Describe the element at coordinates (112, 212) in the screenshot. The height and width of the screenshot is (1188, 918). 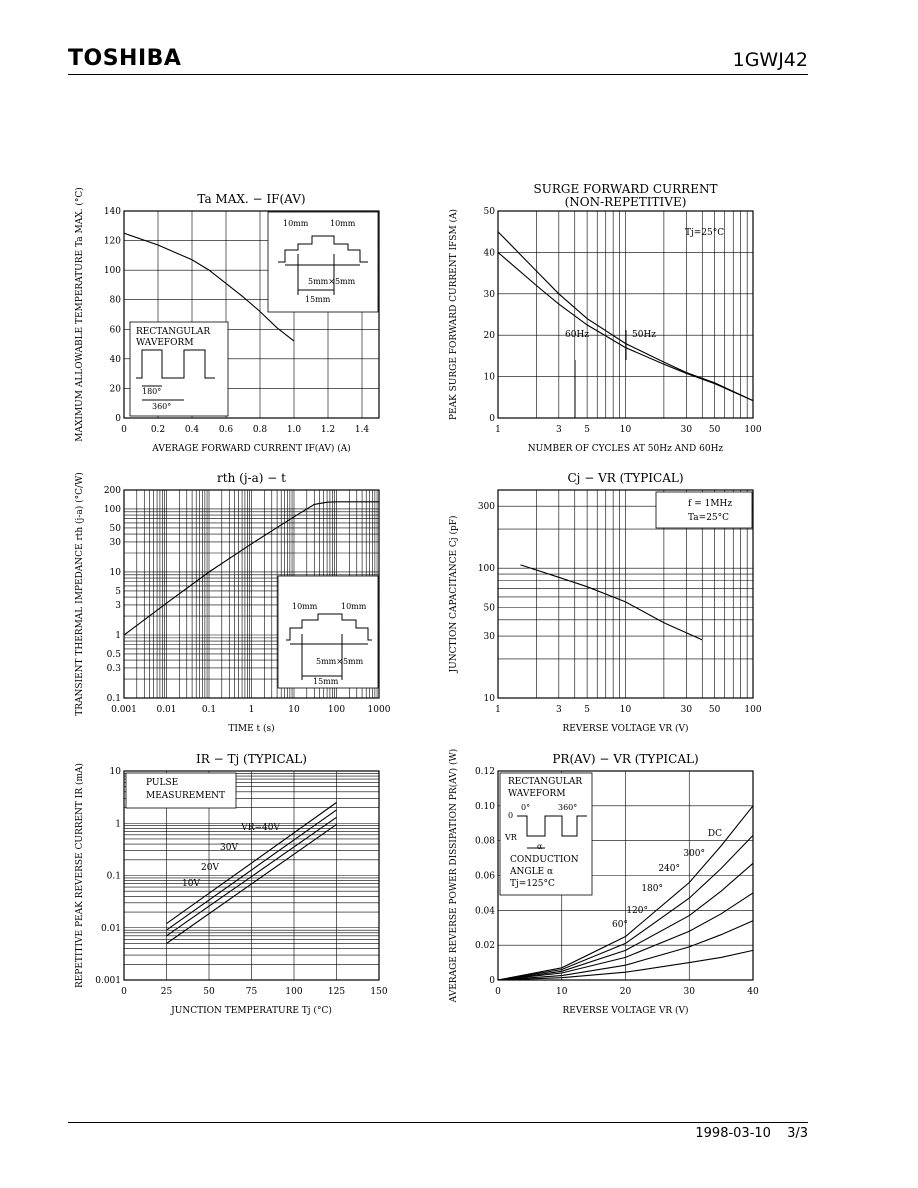
I see `y-tick-label: 140` at that location.